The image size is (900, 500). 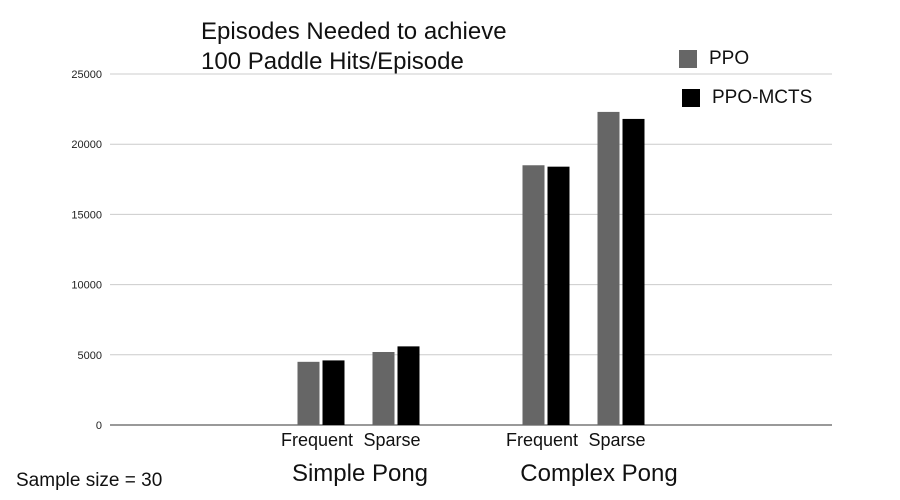 What do you see at coordinates (86, 75) in the screenshot?
I see `y-tick-label: 25000` at bounding box center [86, 75].